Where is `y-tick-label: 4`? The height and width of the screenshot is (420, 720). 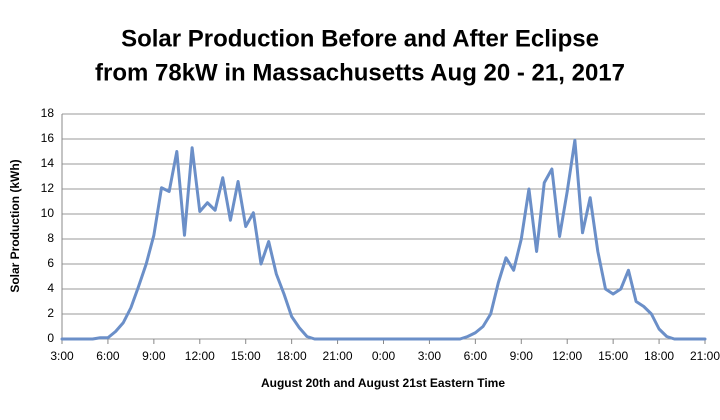 y-tick-label: 4 is located at coordinates (50, 288).